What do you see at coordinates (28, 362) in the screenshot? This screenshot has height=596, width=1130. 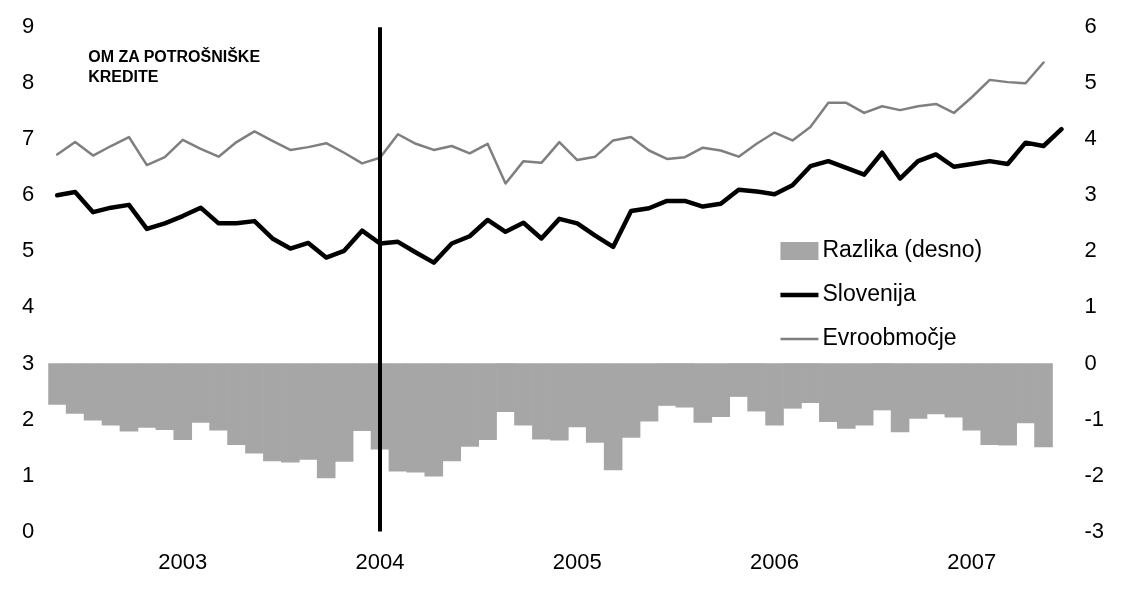 I see `y-tick-label: 3` at bounding box center [28, 362].